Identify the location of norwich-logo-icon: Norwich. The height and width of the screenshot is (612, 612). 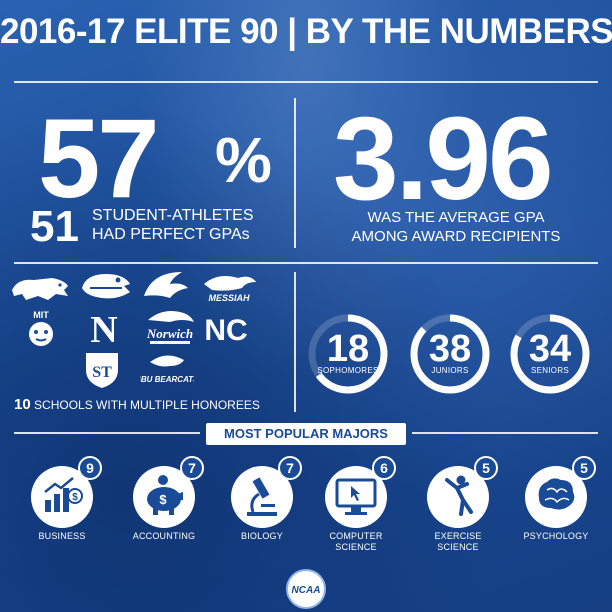
(170, 327).